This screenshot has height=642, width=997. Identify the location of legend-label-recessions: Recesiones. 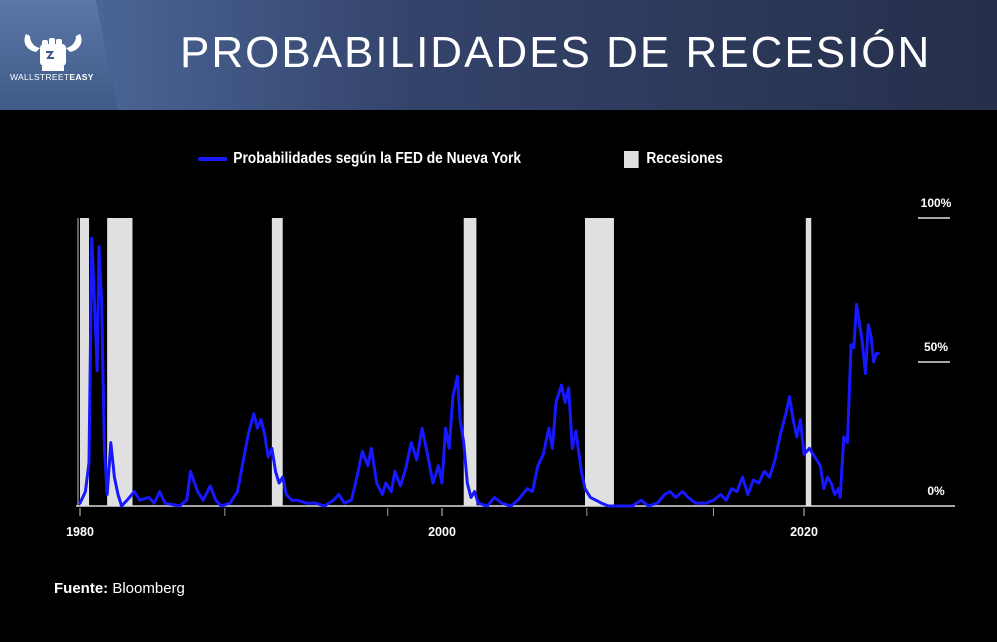
(684, 158).